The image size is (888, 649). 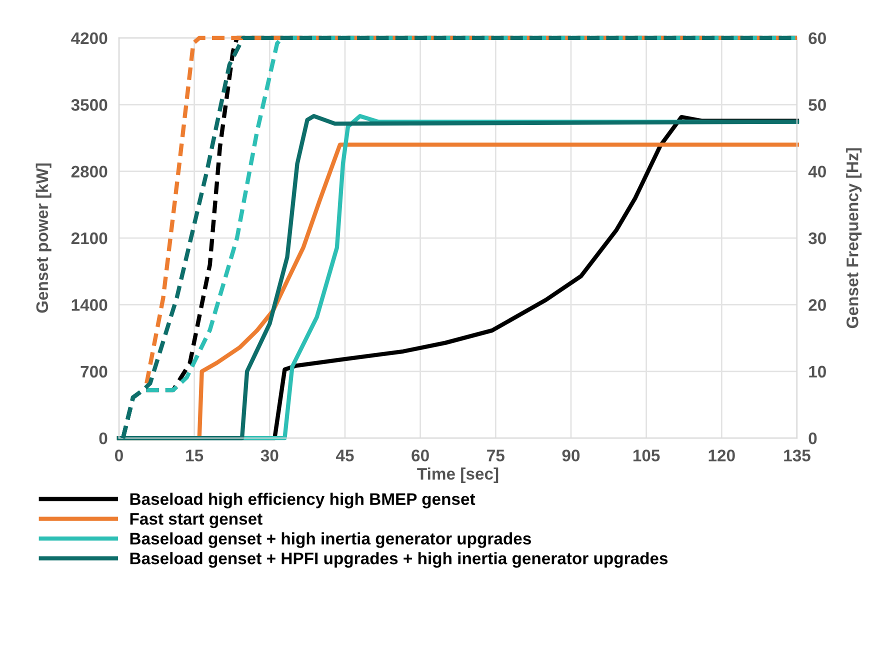 What do you see at coordinates (103, 438) in the screenshot?
I see `y-tick-label: 0` at bounding box center [103, 438].